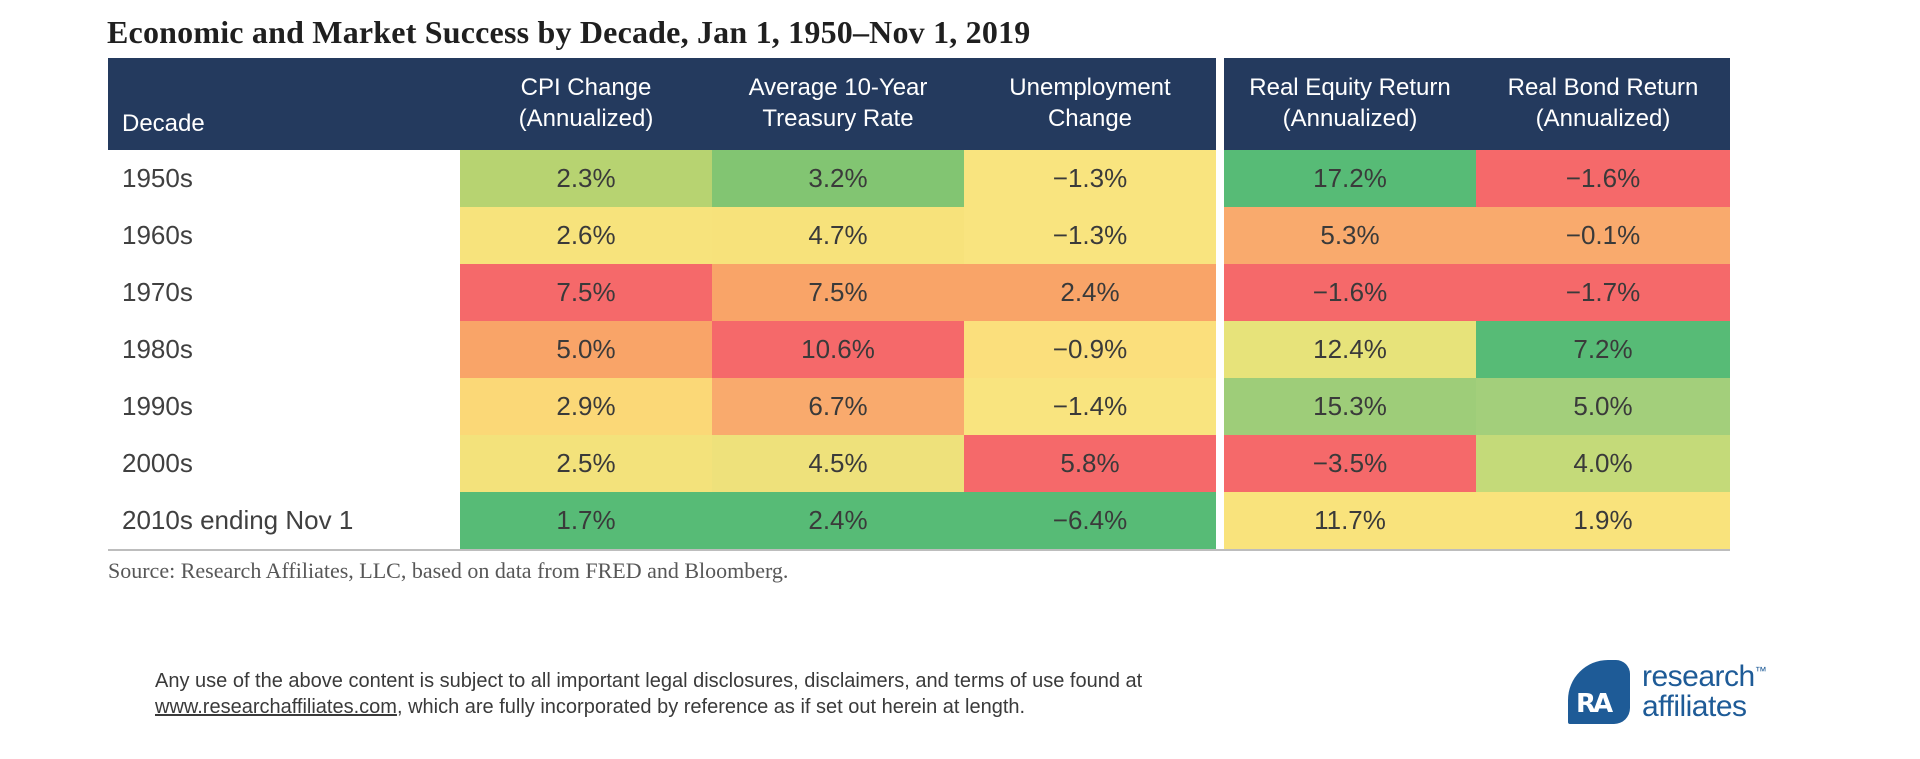  I want to click on table-cell: 11.7%, so click(1350, 520).